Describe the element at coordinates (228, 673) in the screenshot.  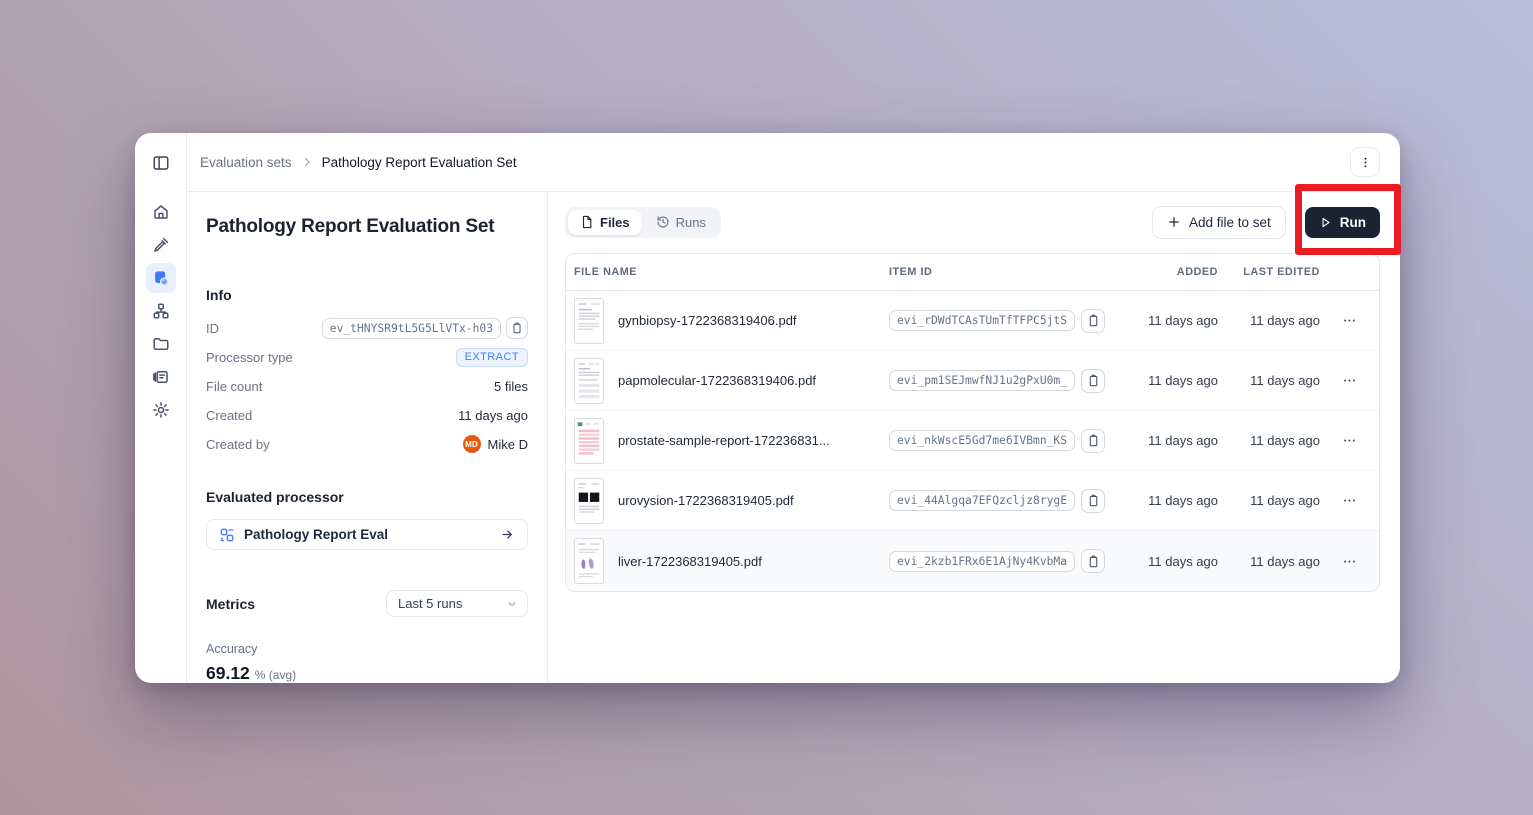
I see `accuracy-value: 69.12` at that location.